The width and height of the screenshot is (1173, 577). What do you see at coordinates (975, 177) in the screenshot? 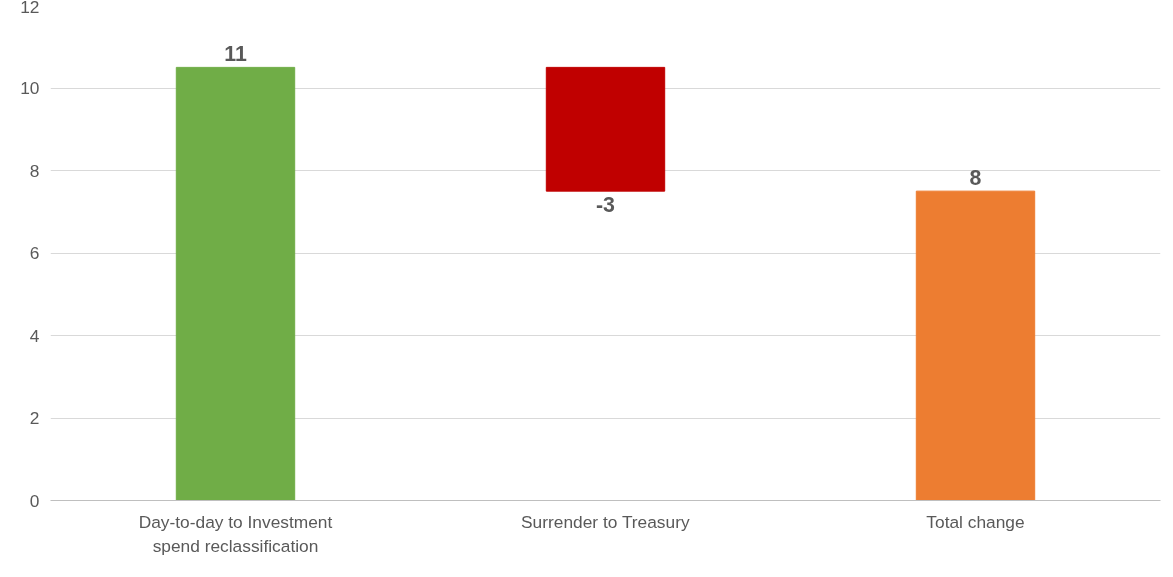
I see `data-label: 8` at bounding box center [975, 177].